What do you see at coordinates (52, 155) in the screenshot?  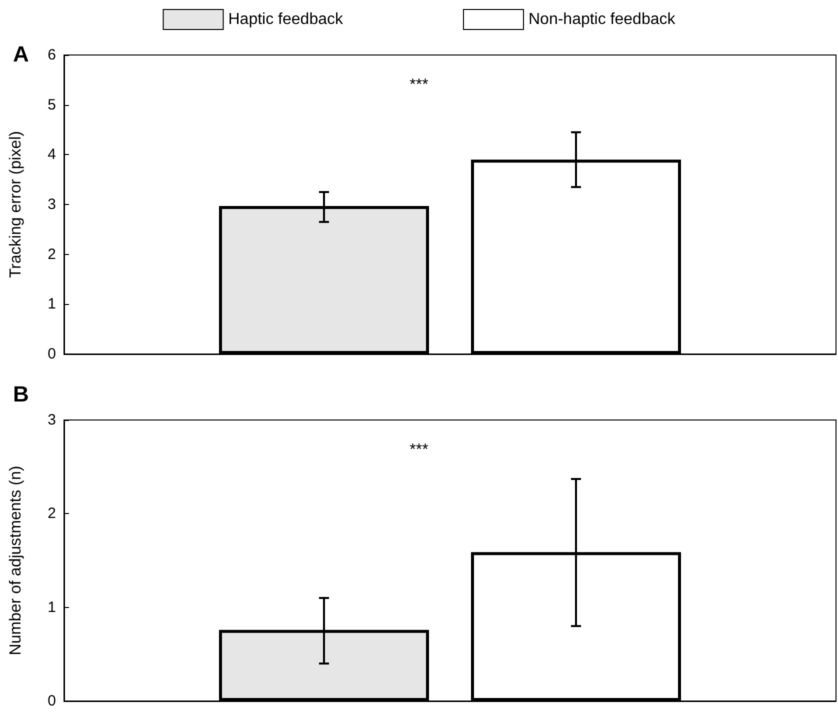 I see `y-tick-label: 4` at bounding box center [52, 155].